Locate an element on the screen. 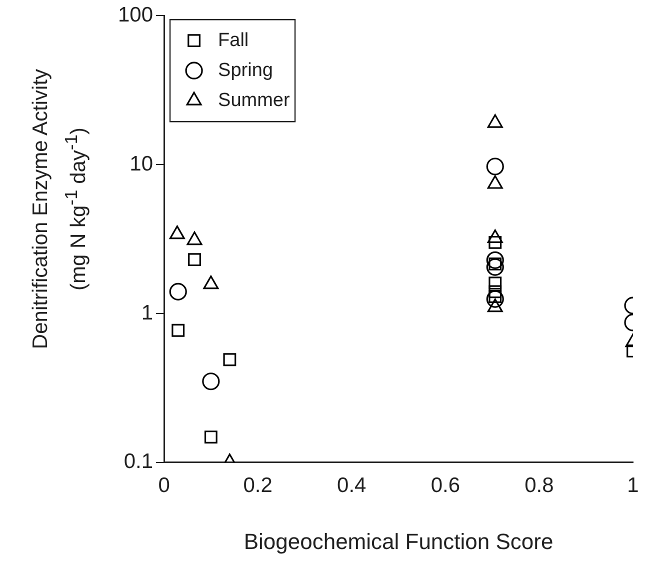 The width and height of the screenshot is (645, 570). x-tick-label: 0 is located at coordinates (164, 485).